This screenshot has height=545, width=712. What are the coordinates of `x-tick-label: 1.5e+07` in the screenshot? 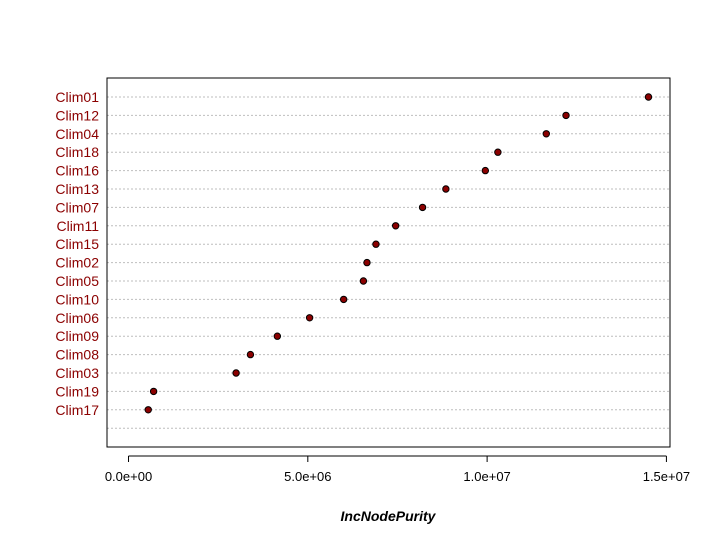 It's located at (666, 476).